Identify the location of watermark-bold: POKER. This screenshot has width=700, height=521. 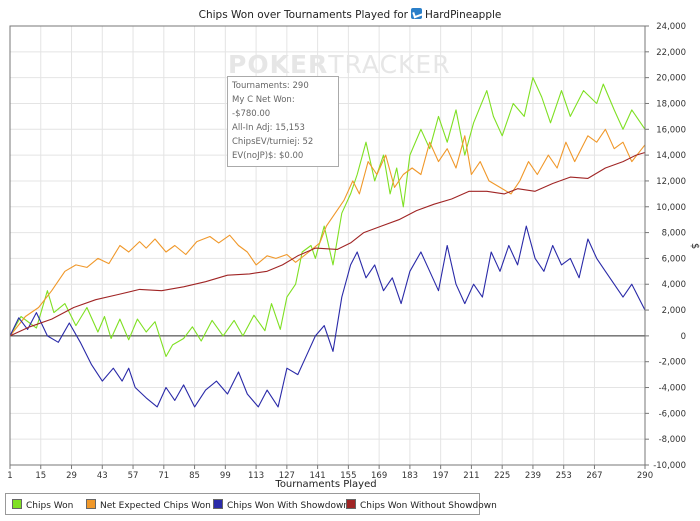
(278, 64).